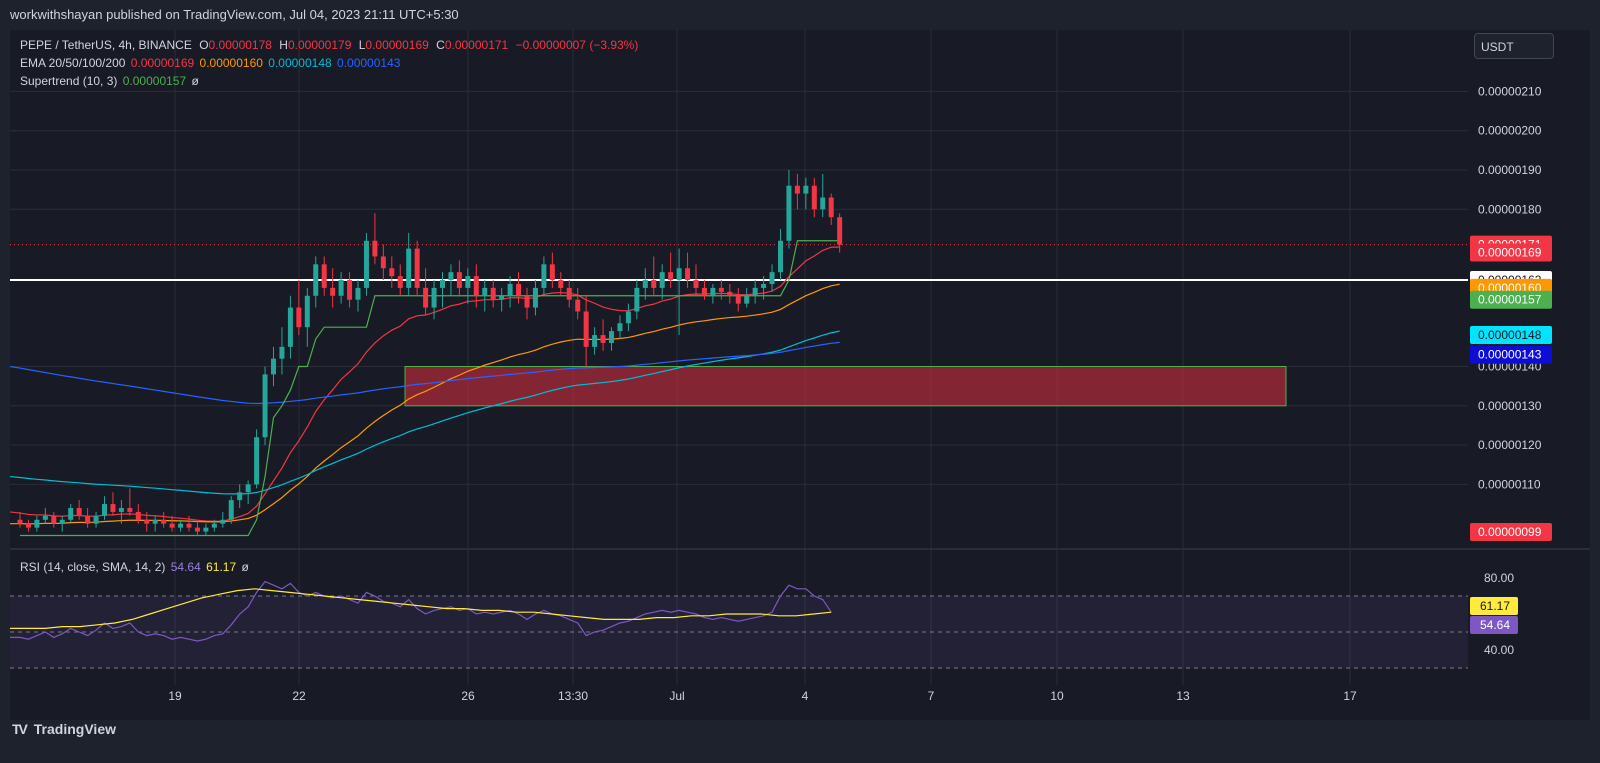 The width and height of the screenshot is (1600, 763). I want to click on rsi-tick-label: 80.00, so click(1499, 578).